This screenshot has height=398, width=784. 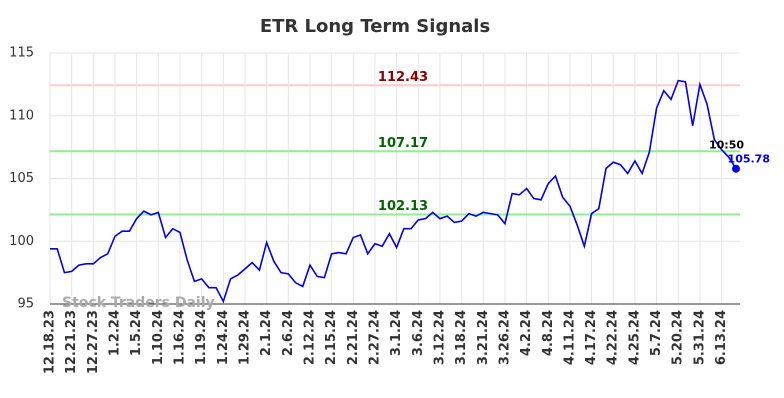 What do you see at coordinates (93, 342) in the screenshot?
I see `x-tick-label: 12.27.23` at bounding box center [93, 342].